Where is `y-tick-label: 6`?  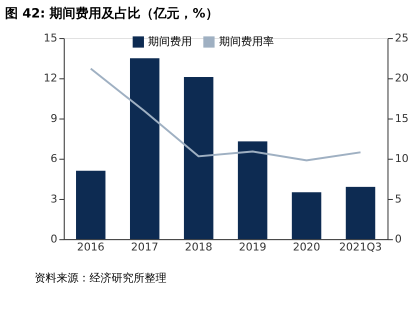 y-tick-label: 6 is located at coordinates (54, 159).